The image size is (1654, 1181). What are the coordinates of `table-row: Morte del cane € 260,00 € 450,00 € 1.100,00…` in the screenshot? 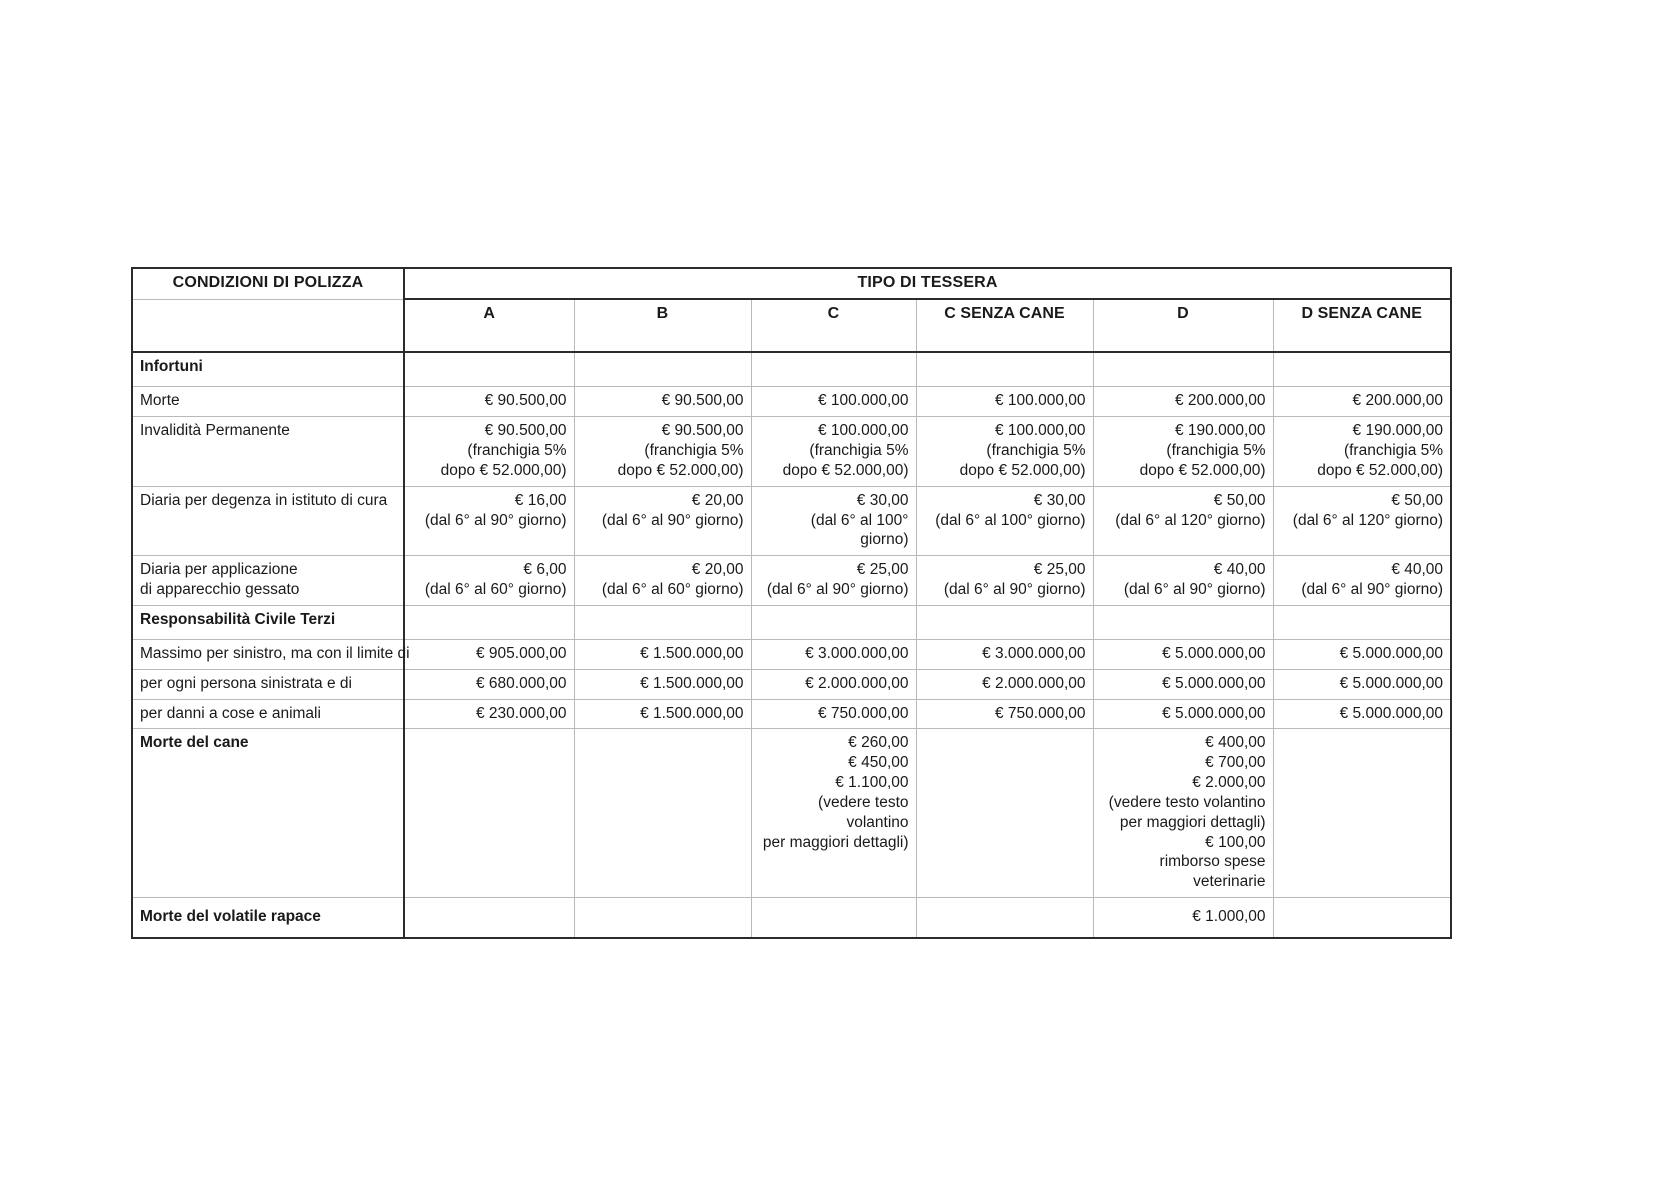 It's located at (791, 813).